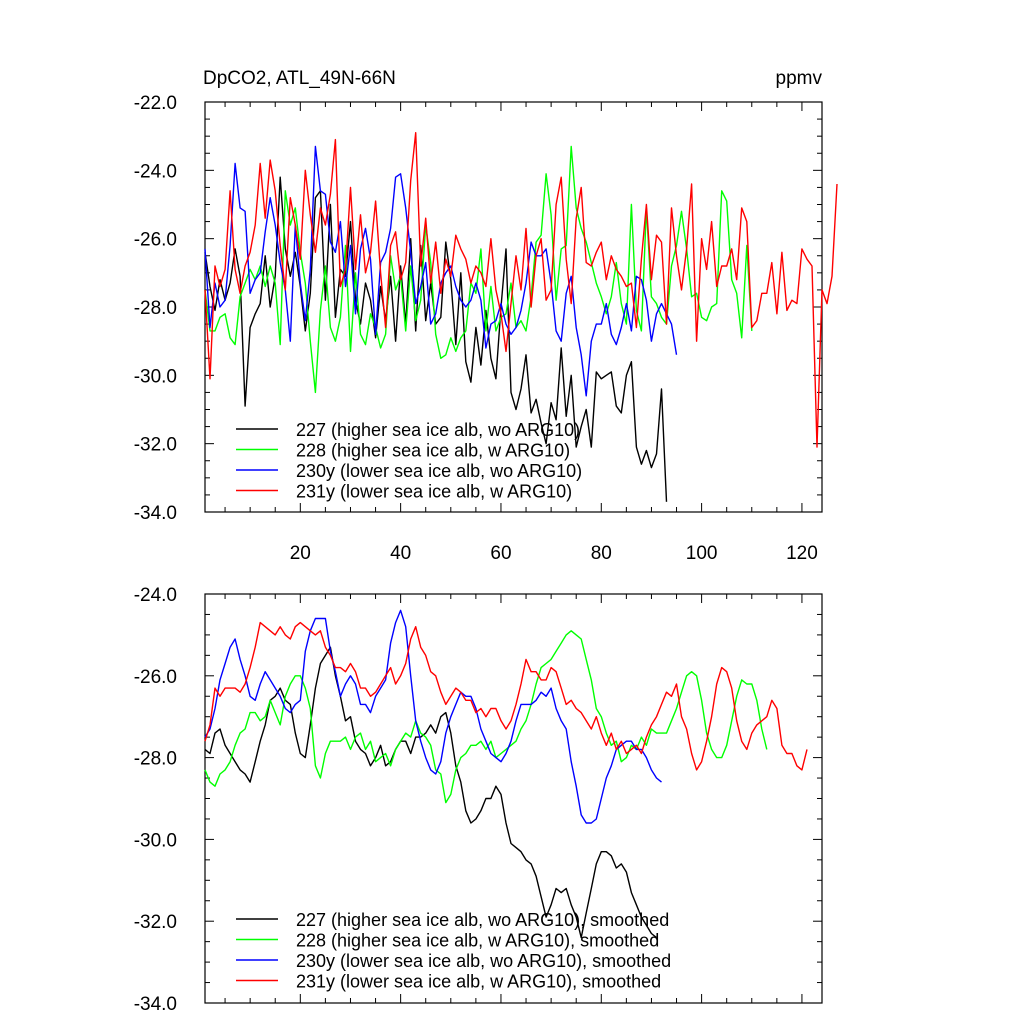 This screenshot has width=1024, height=1024. What do you see at coordinates (500, 553) in the screenshot?
I see `x-tick-label: 60` at bounding box center [500, 553].